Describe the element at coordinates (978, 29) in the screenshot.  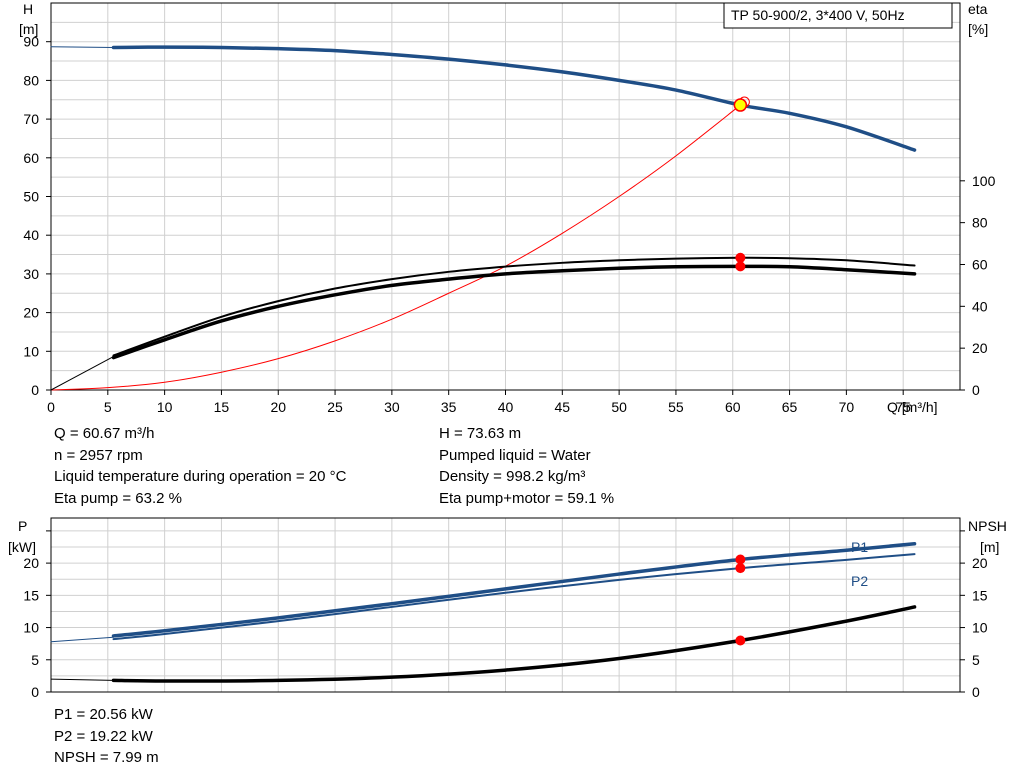
I see `top-y-right-label-2: [%]` at that location.